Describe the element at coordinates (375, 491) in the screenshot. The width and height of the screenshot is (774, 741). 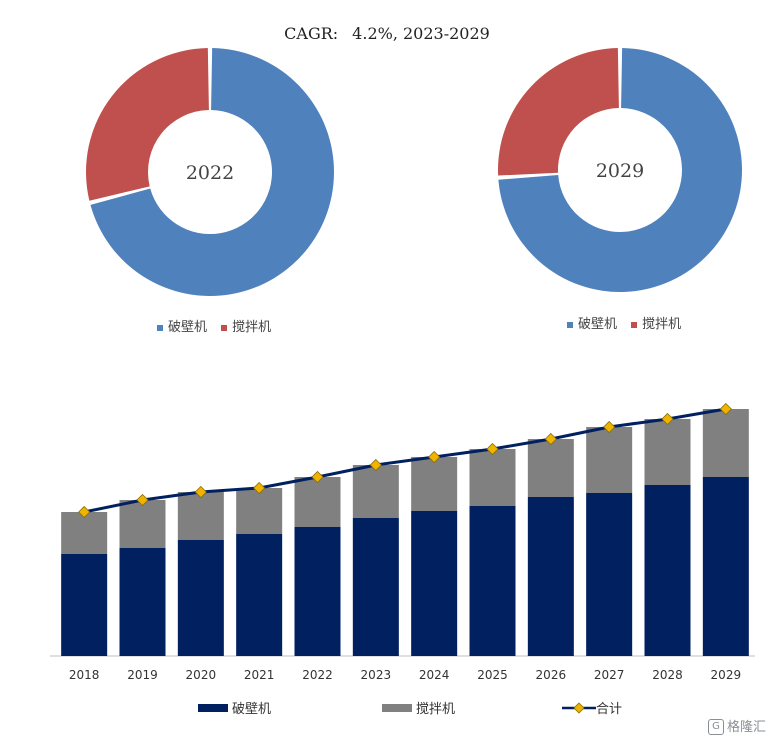
I see `bar-jiaobanji-2023` at that location.